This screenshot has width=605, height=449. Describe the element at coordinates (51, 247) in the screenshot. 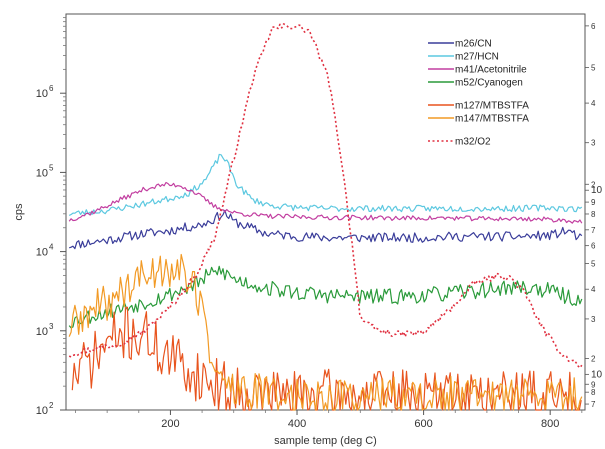

I see `y-tick-exponent: 4` at that location.